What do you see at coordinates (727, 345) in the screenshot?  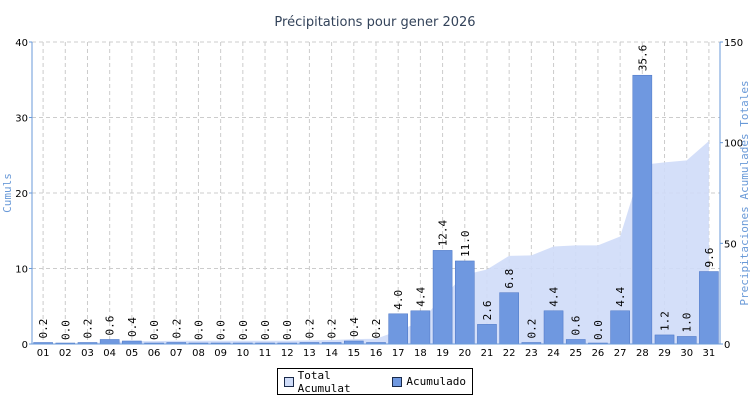 I see `right-tick-label: 0` at bounding box center [727, 345].